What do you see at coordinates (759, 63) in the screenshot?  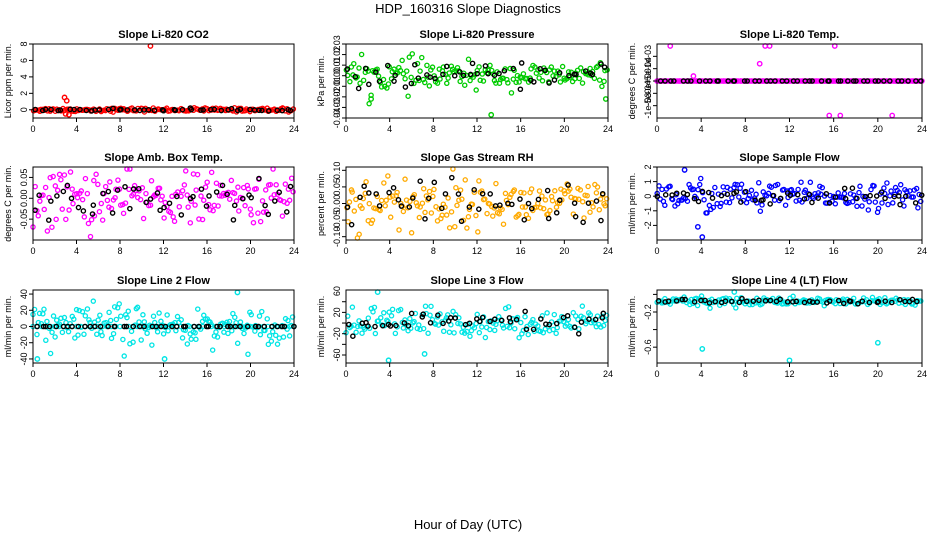 I see `outlier-point` at bounding box center [759, 63].